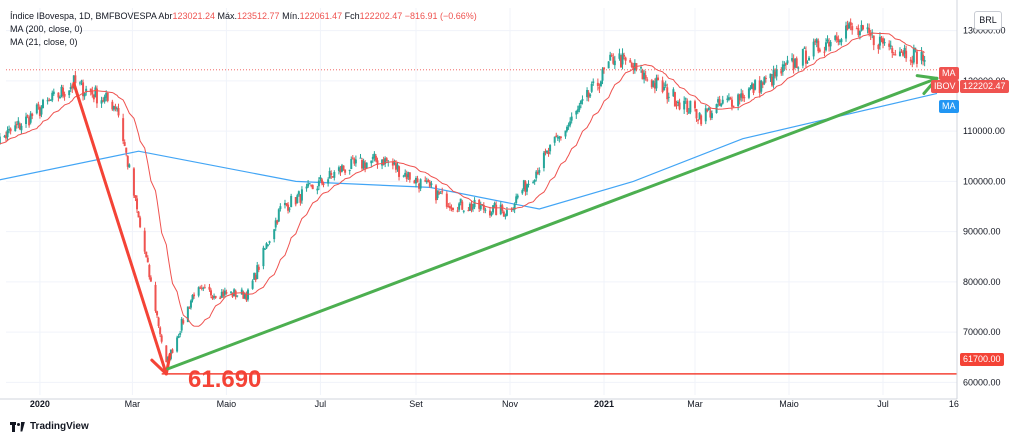  What do you see at coordinates (510, 404) in the screenshot?
I see `x-tick-label: Nov` at bounding box center [510, 404].